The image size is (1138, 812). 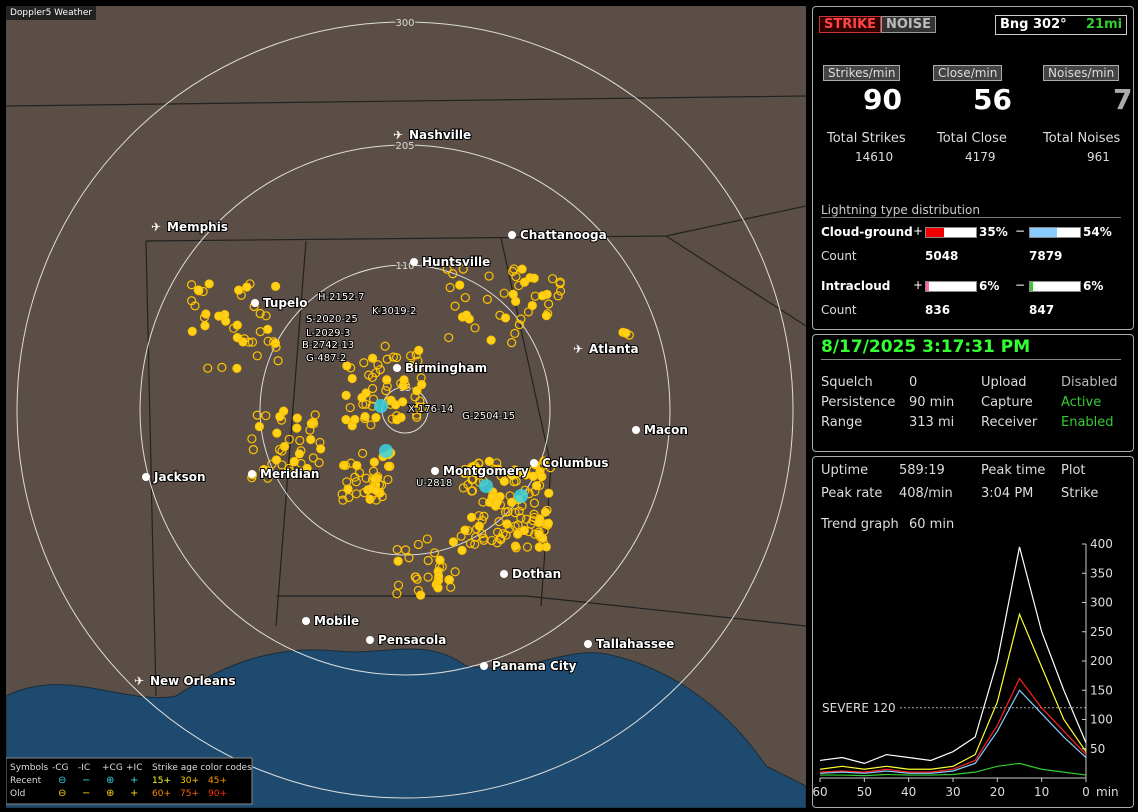 What do you see at coordinates (26, 781) in the screenshot?
I see `legend-text: Recent` at bounding box center [26, 781].